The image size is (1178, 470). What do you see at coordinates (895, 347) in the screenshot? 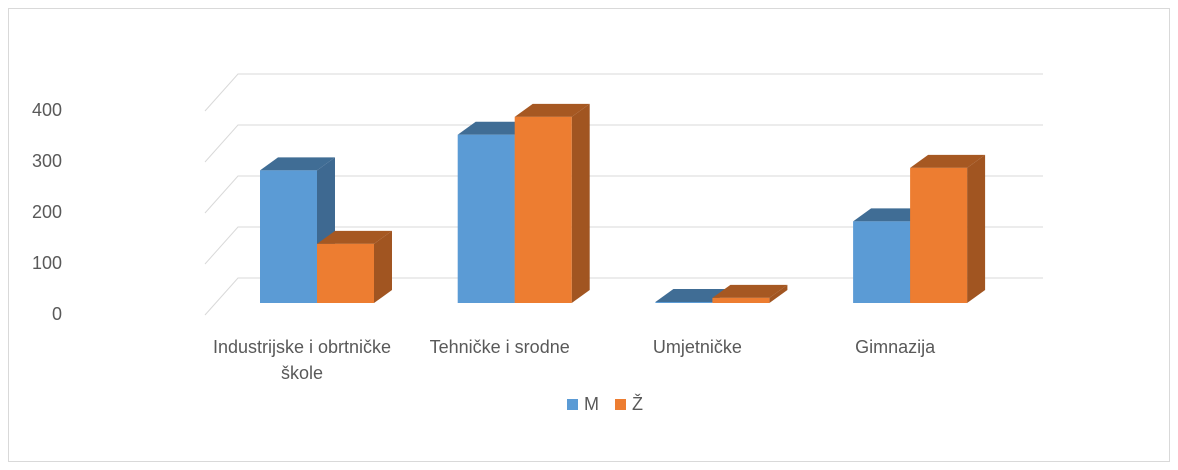
I see `x-tick-label: Gimnazija` at bounding box center [895, 347].